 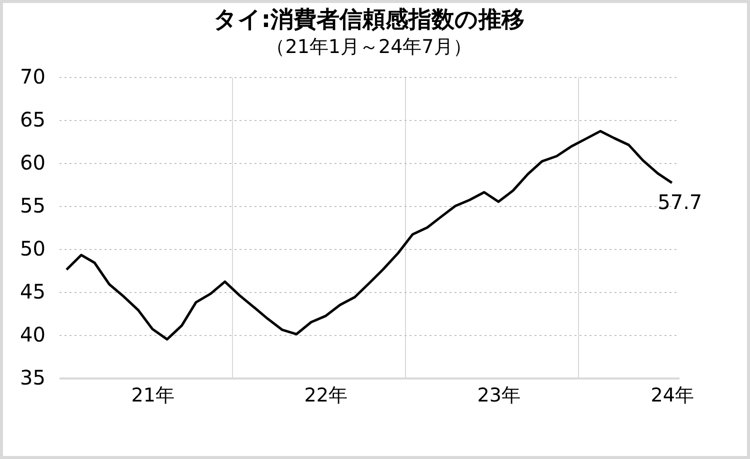 I want to click on y-tick-label: 55, so click(x=33, y=206).